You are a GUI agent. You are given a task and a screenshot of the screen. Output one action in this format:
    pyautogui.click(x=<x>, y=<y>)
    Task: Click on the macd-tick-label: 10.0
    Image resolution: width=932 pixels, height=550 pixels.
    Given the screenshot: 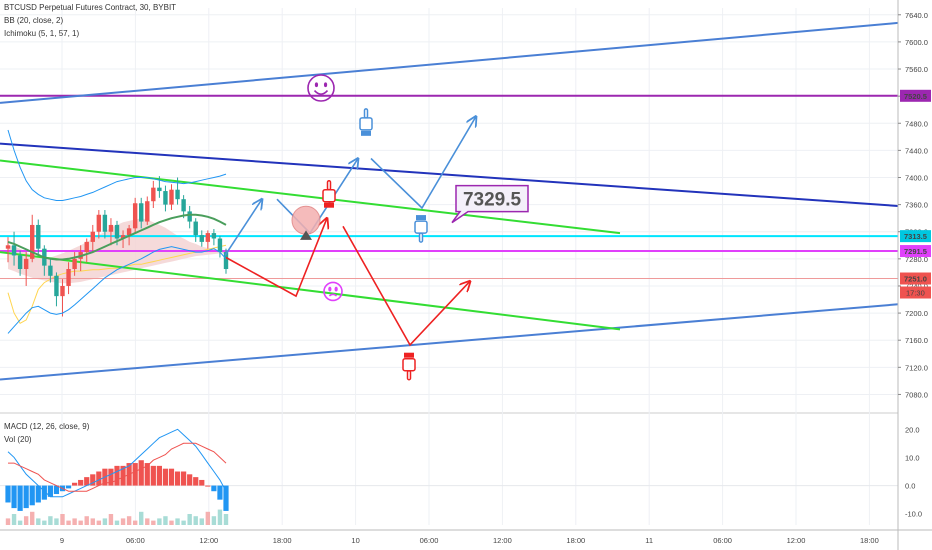 What is the action you would take?
    pyautogui.click(x=912, y=457)
    